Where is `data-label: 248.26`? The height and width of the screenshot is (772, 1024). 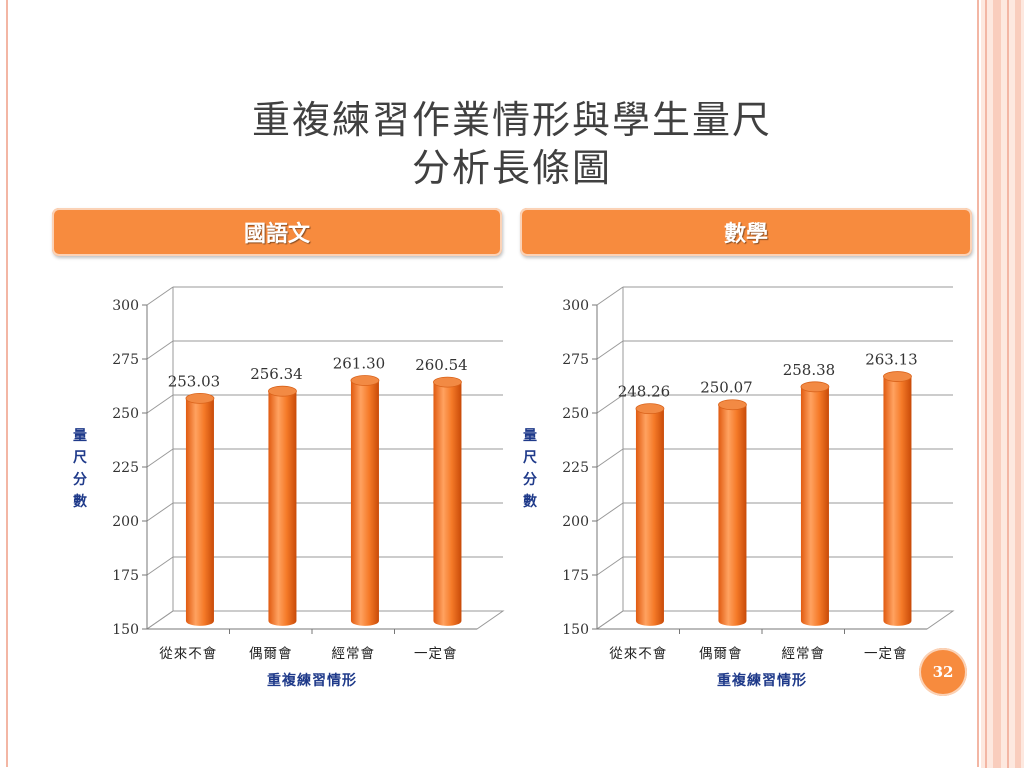
data-label: 248.26 is located at coordinates (644, 392).